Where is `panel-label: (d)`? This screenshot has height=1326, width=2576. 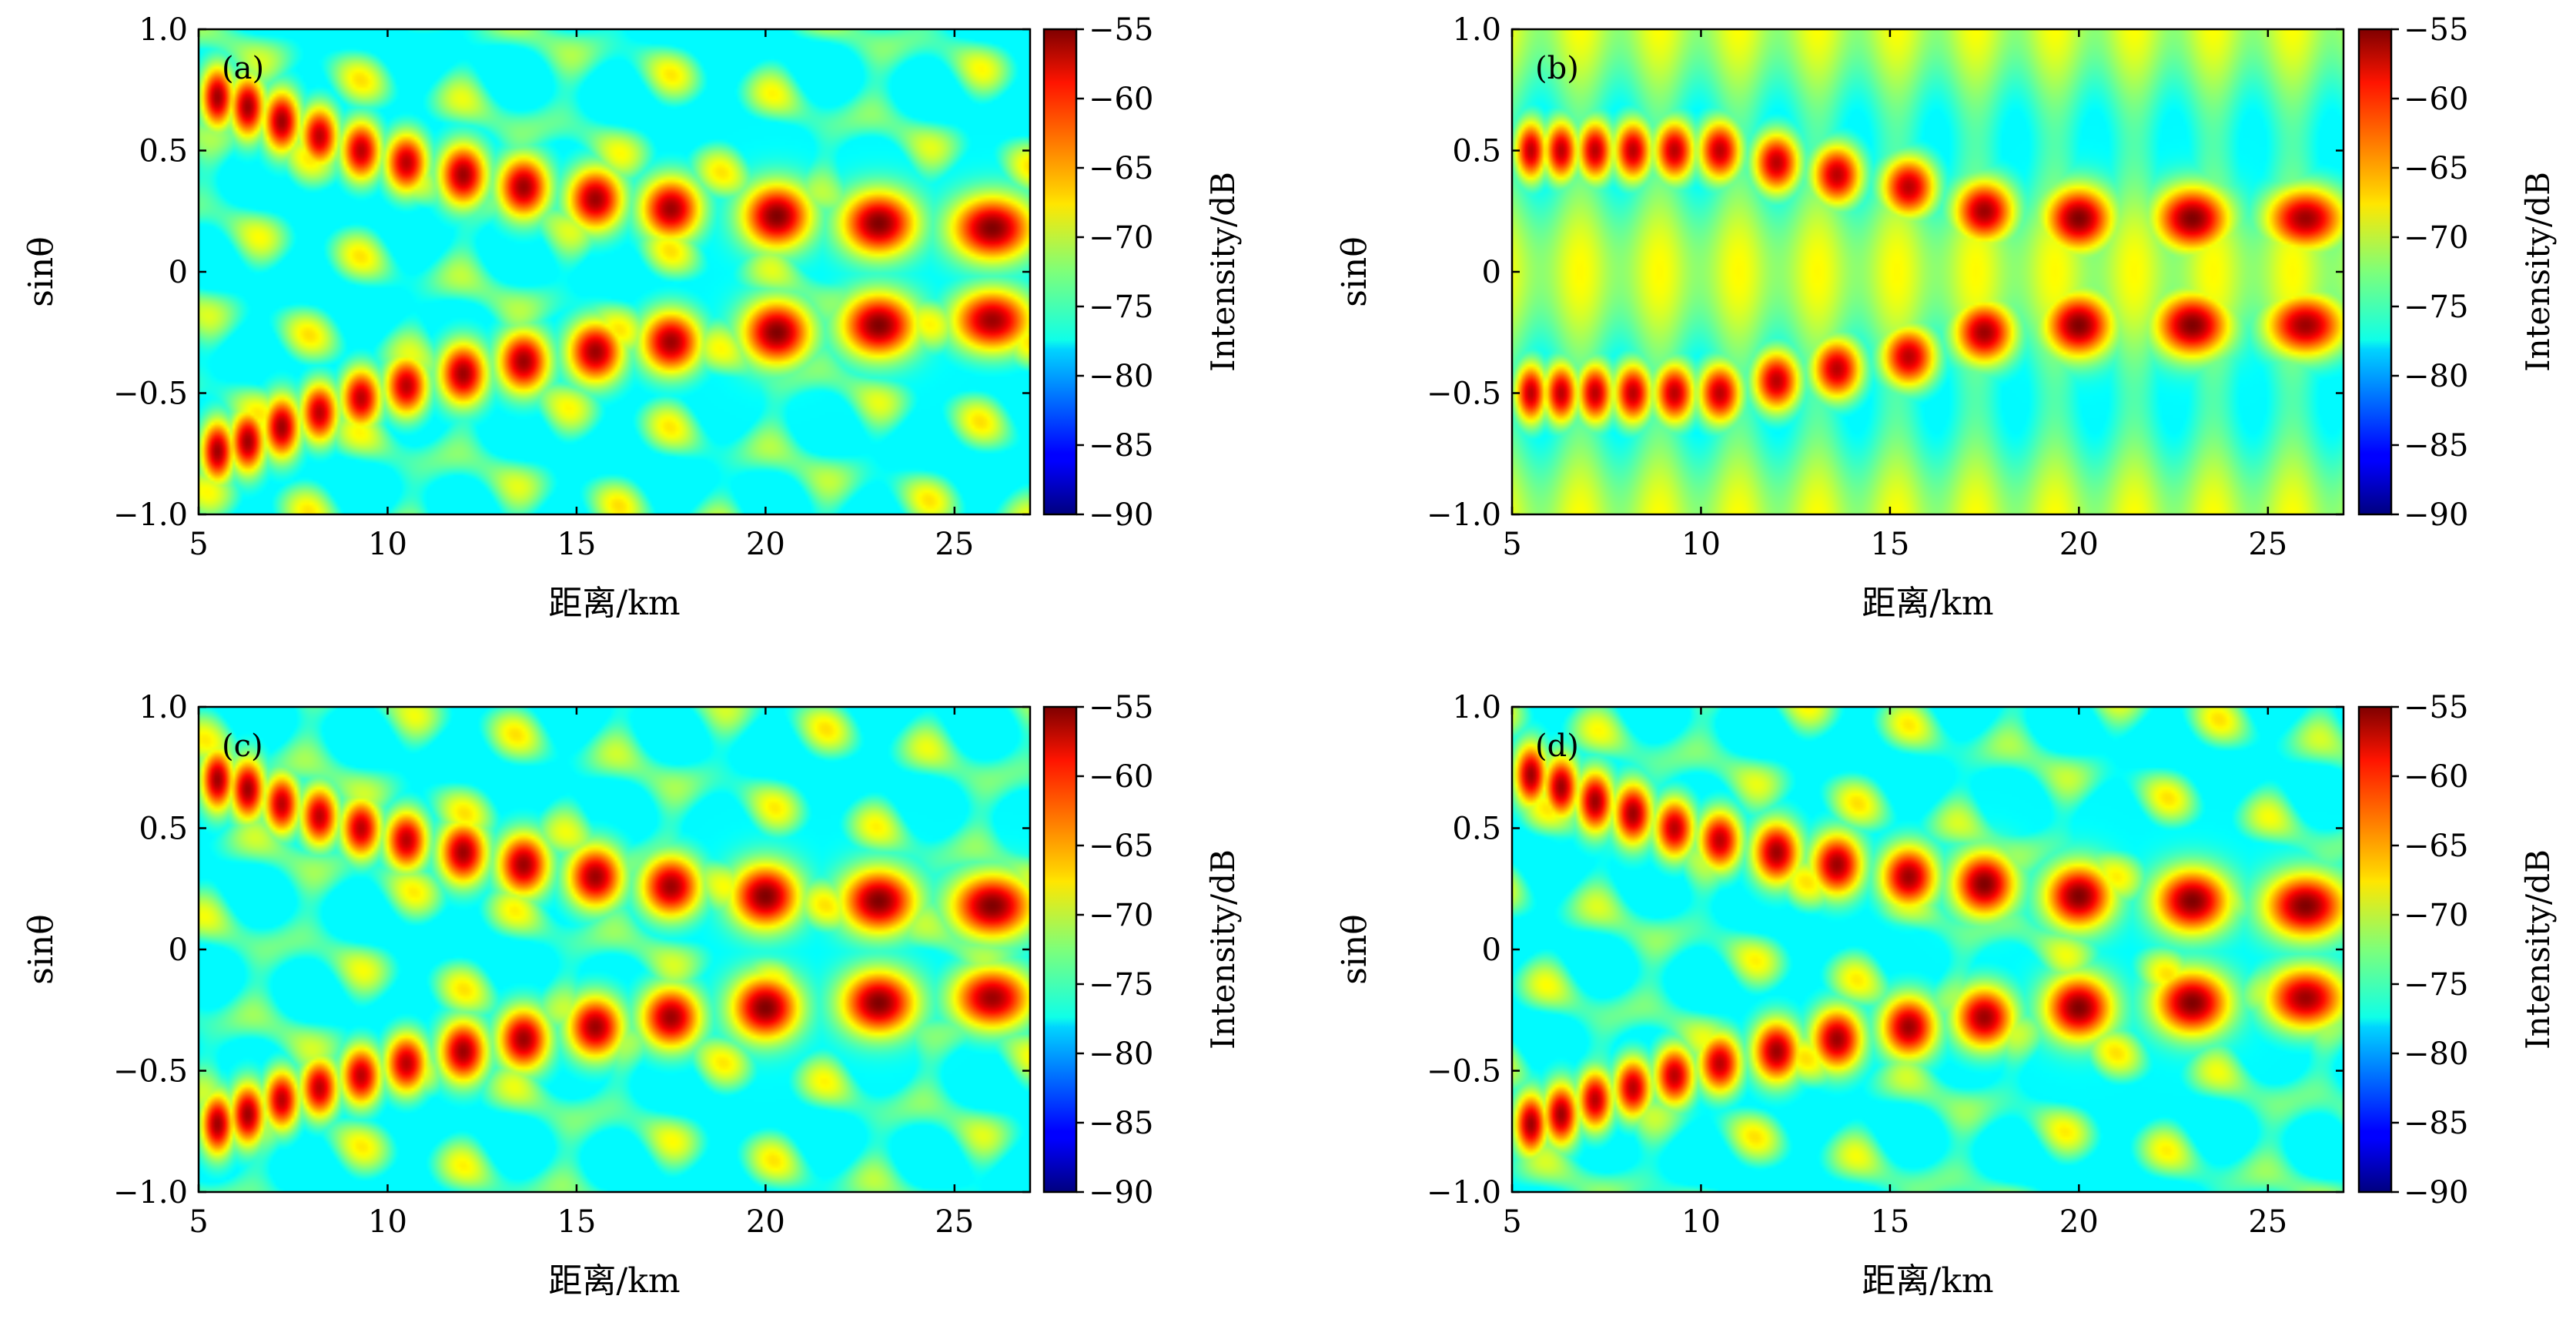
panel-label: (d) is located at coordinates (1557, 746).